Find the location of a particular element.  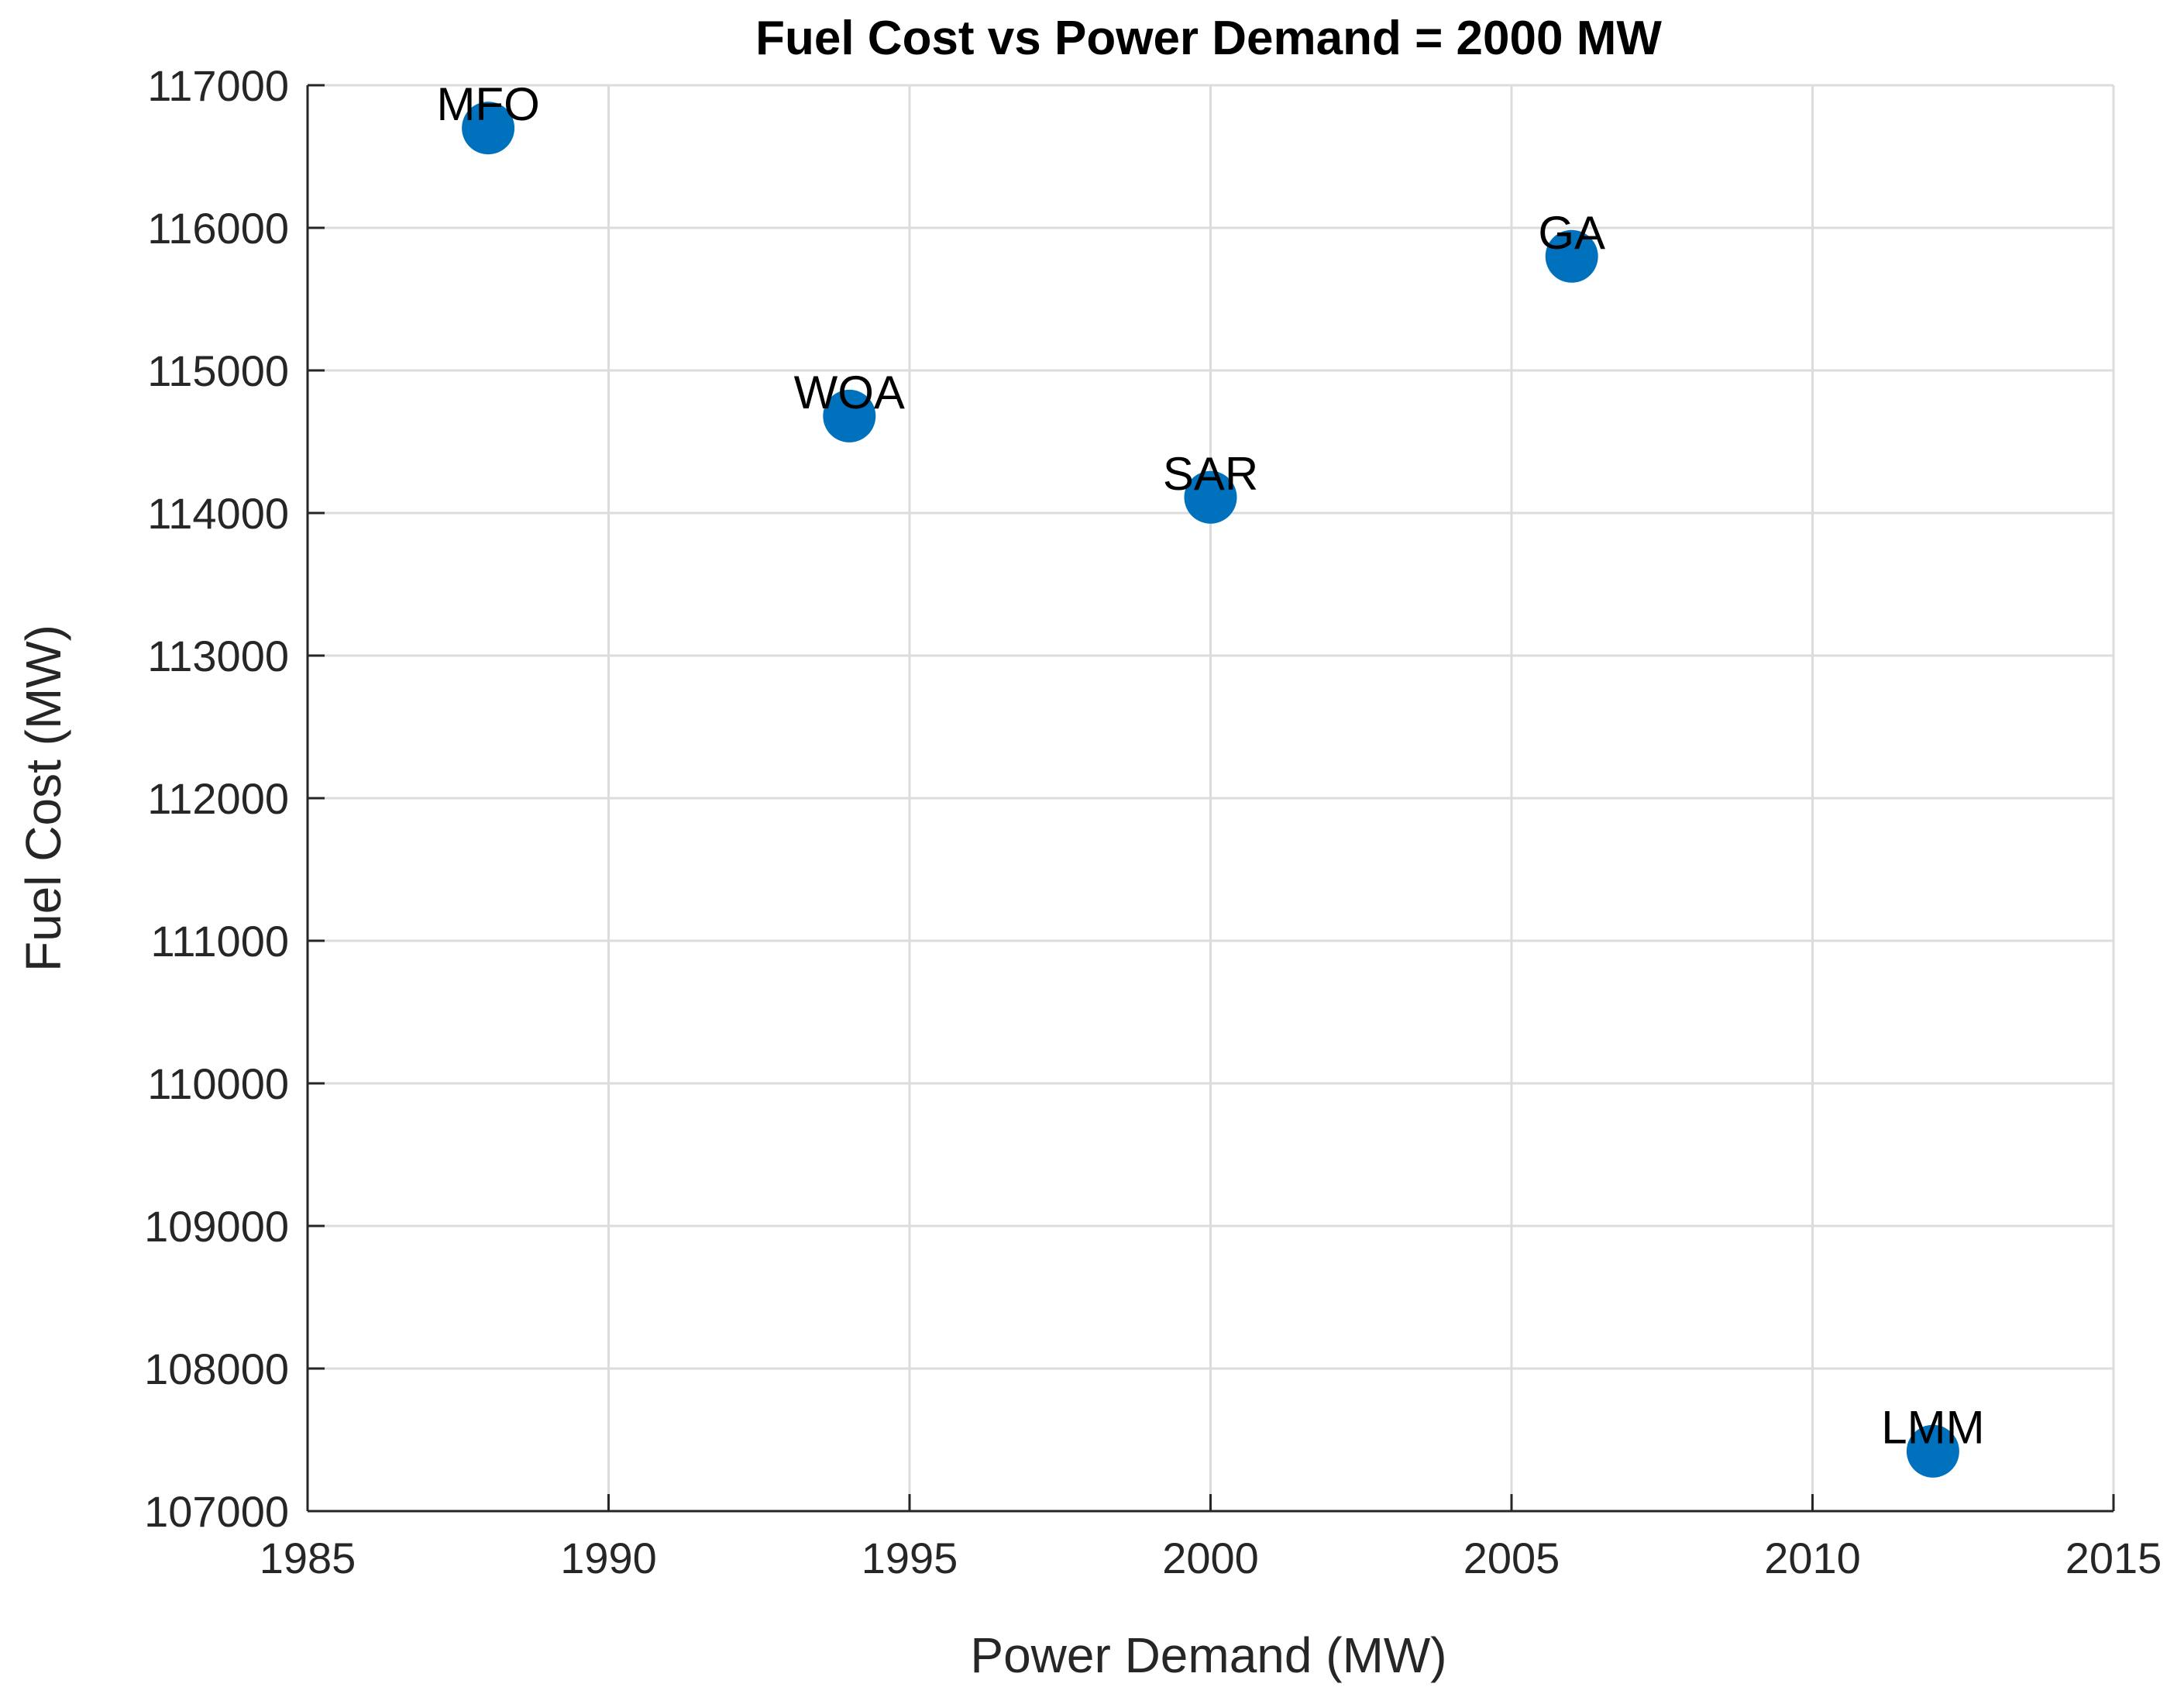

data-point-mfo is located at coordinates (488, 128).